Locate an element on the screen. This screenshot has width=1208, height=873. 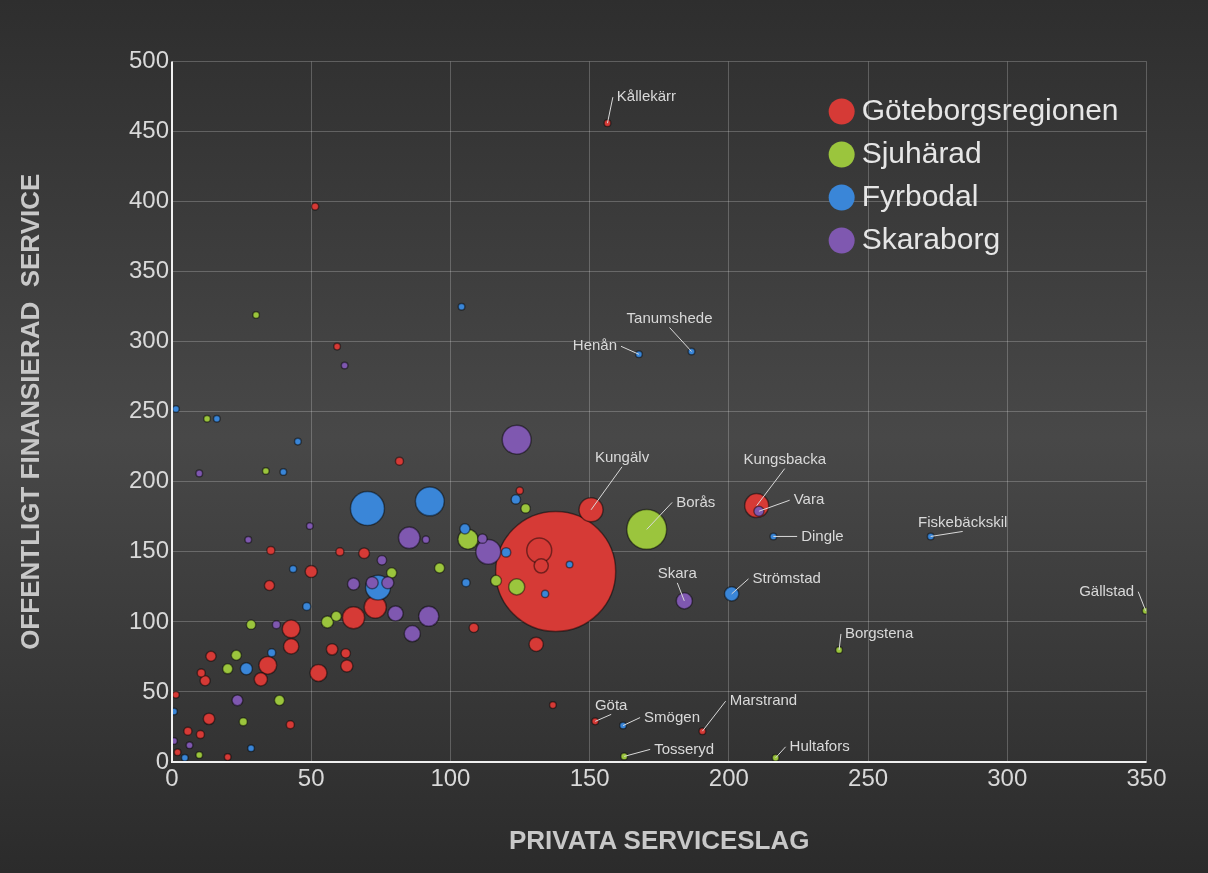
x-tick-label: 150 is located at coordinates (589, 778).